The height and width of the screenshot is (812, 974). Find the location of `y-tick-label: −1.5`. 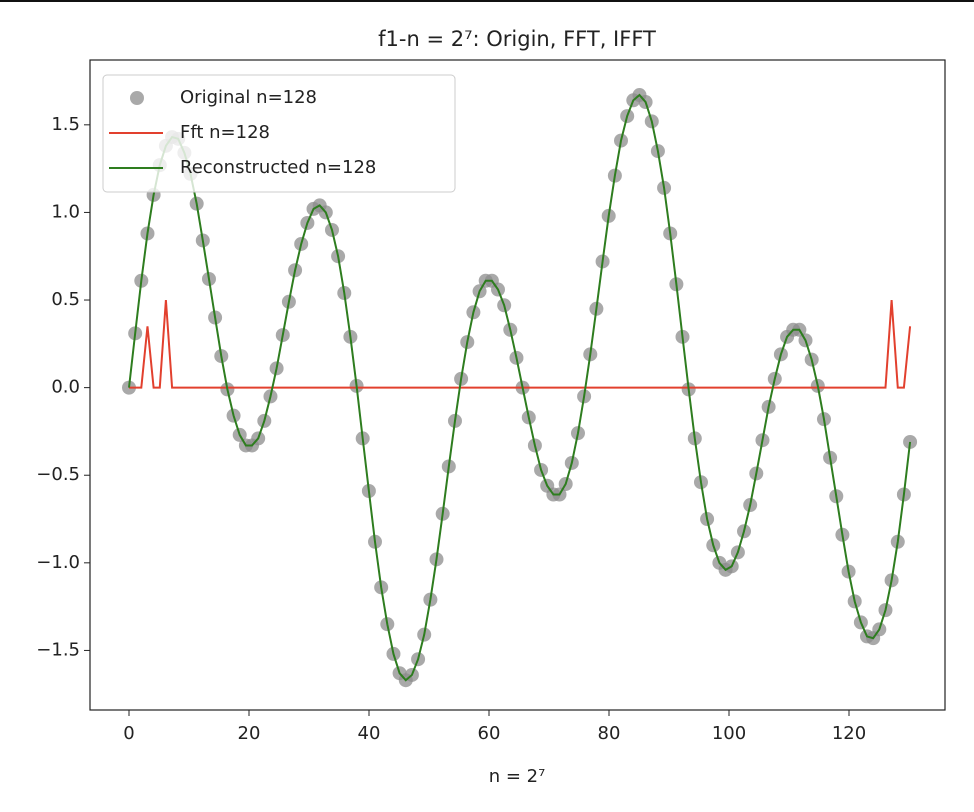

y-tick-label: −1.5 is located at coordinates (58, 649).